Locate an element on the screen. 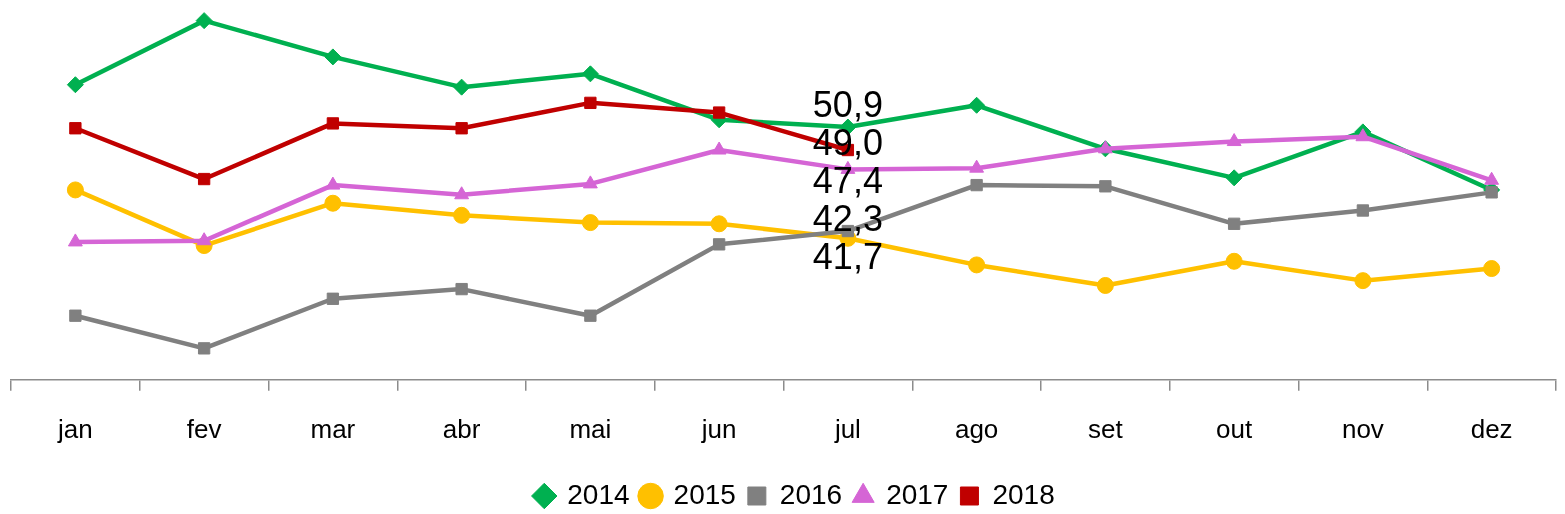 Image resolution: width=1565 pixels, height=514 pixels. legend-label: 2015 is located at coordinates (704, 494).